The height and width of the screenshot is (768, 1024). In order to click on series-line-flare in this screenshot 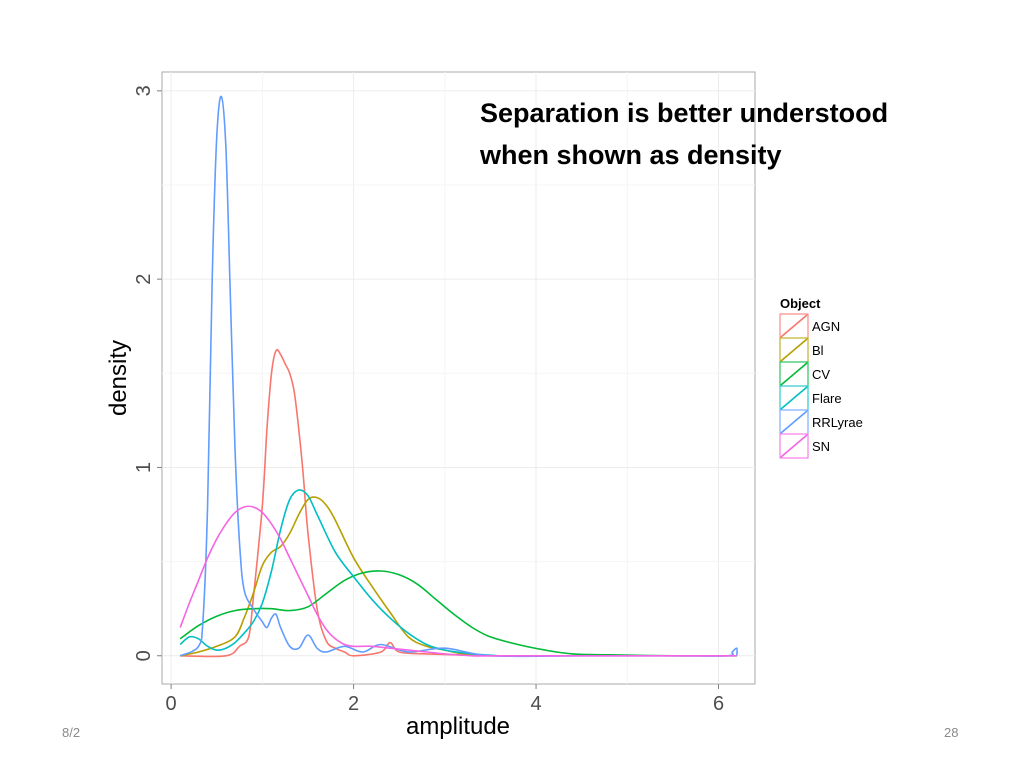, I will do `click(339, 573)`.